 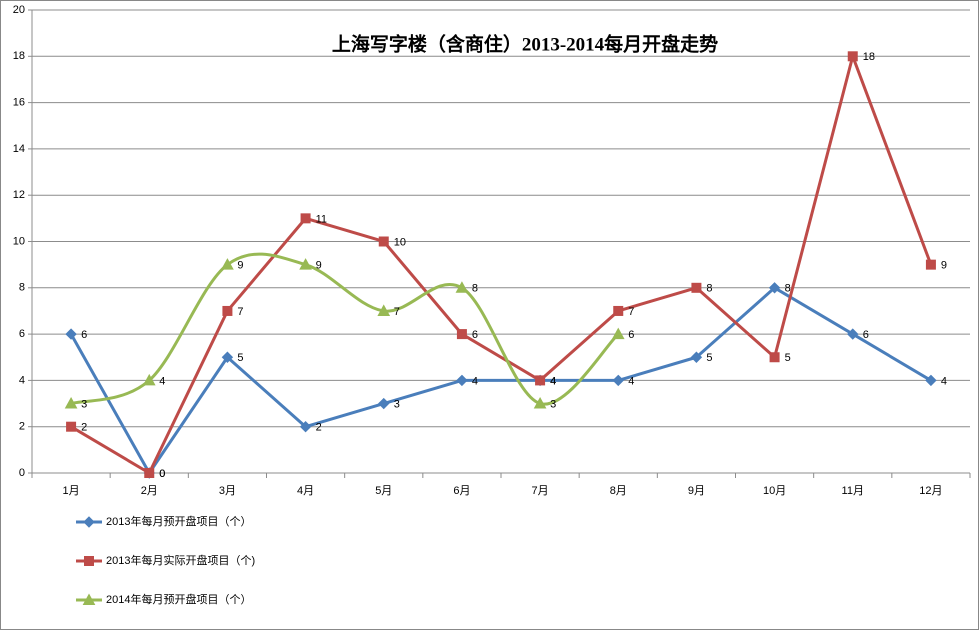 What do you see at coordinates (178, 599) in the screenshot?
I see `legend-label: 2014年每月预开盘项目（个）` at bounding box center [178, 599].